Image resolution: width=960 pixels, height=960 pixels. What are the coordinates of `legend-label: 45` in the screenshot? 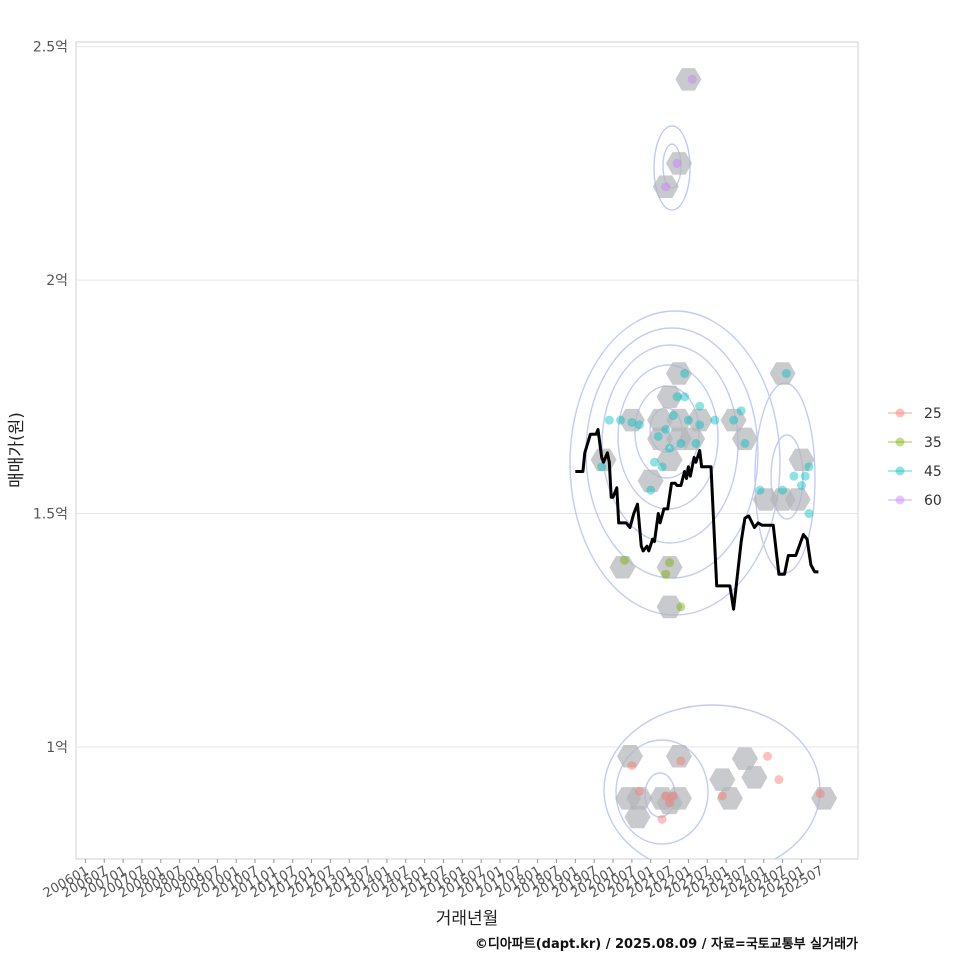 It's located at (933, 472).